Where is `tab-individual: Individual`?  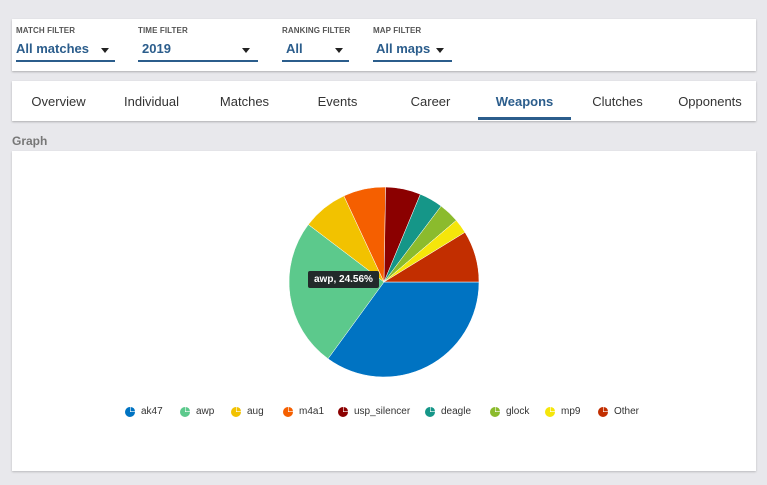 tab-individual: Individual is located at coordinates (151, 101).